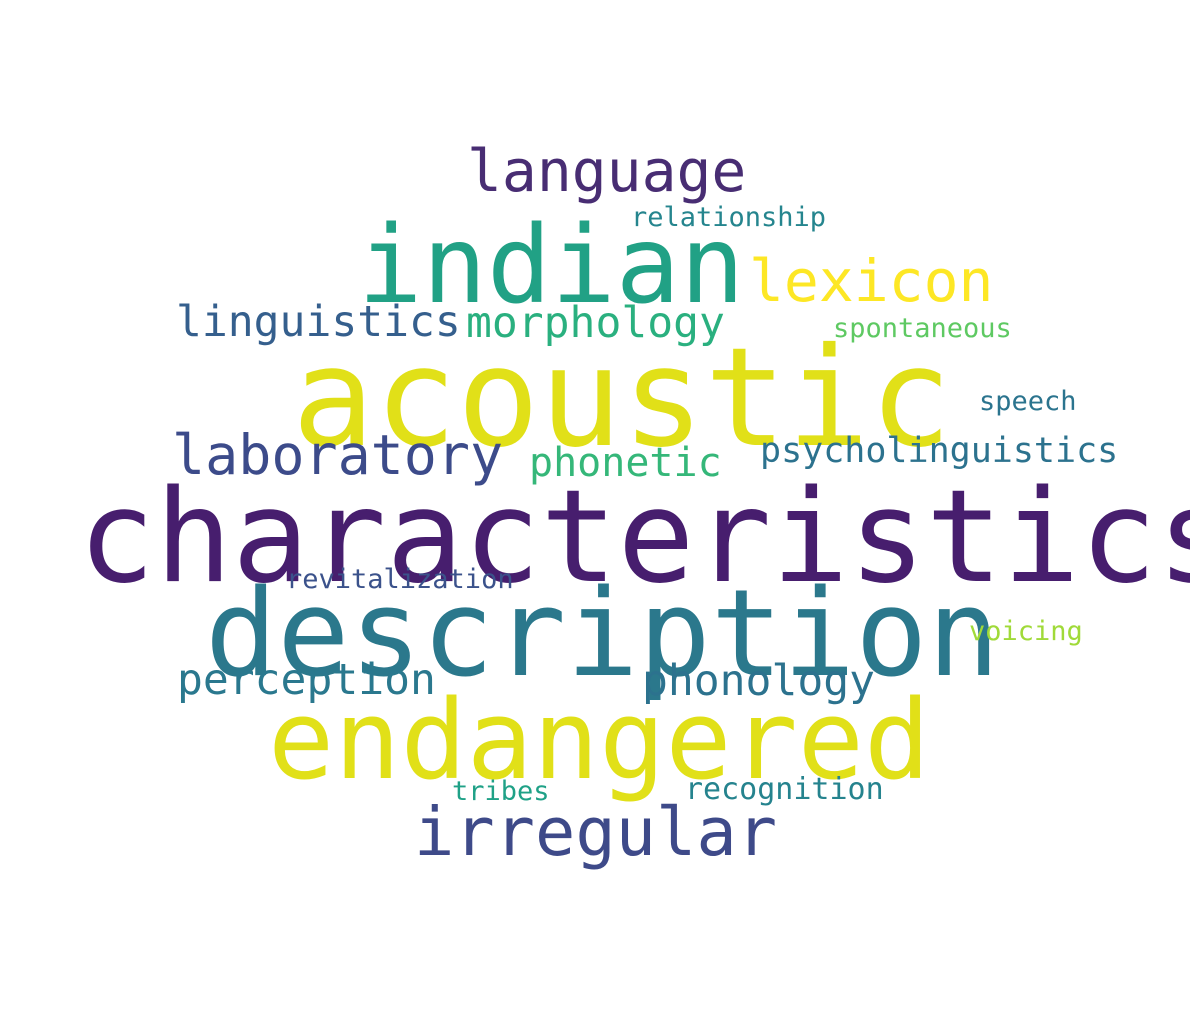 This screenshot has height=1028, width=1190. Describe the element at coordinates (939, 451) in the screenshot. I see `cloud-word-psycholinguistics: psycholinguistics` at that location.